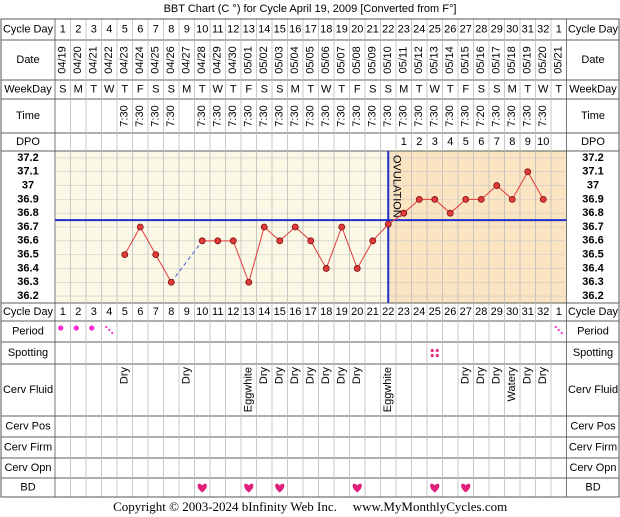 The height and width of the screenshot is (517, 620). Describe the element at coordinates (342, 29) in the screenshot. I see `cycle-day: 19` at that location.